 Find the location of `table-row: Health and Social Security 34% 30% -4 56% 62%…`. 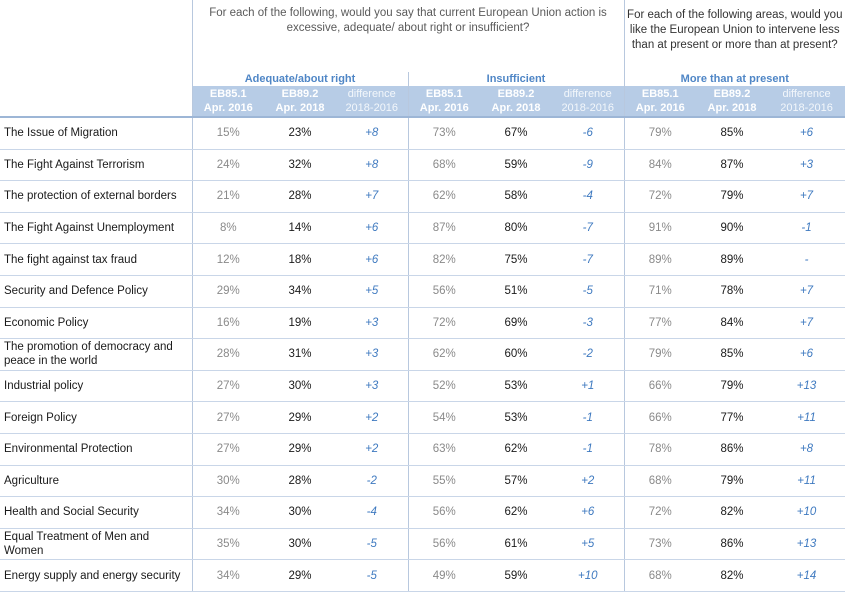

table-row: Health and Social Security 34% 30% -4 56% 62%… is located at coordinates (422, 512).